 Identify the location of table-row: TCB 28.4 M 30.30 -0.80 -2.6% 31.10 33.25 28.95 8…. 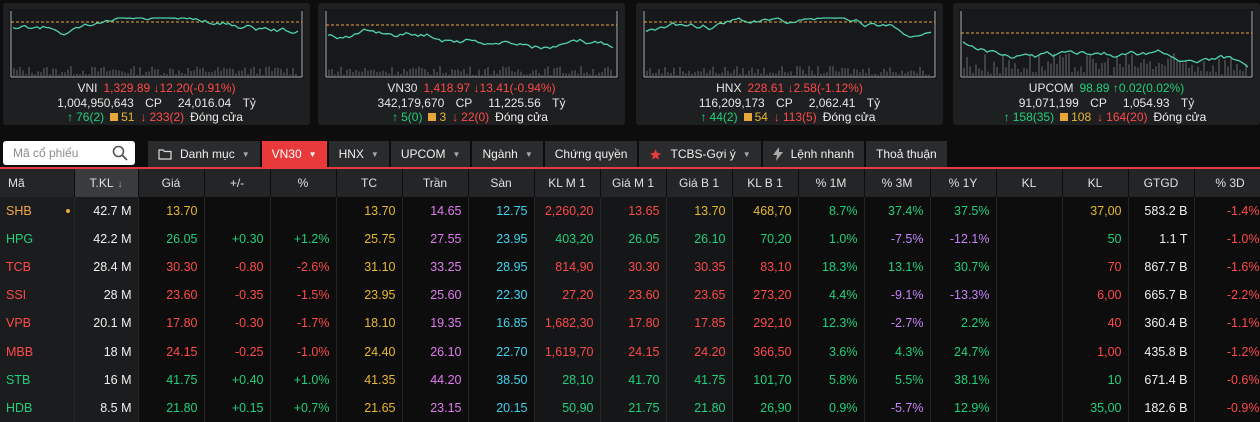
(630, 267).